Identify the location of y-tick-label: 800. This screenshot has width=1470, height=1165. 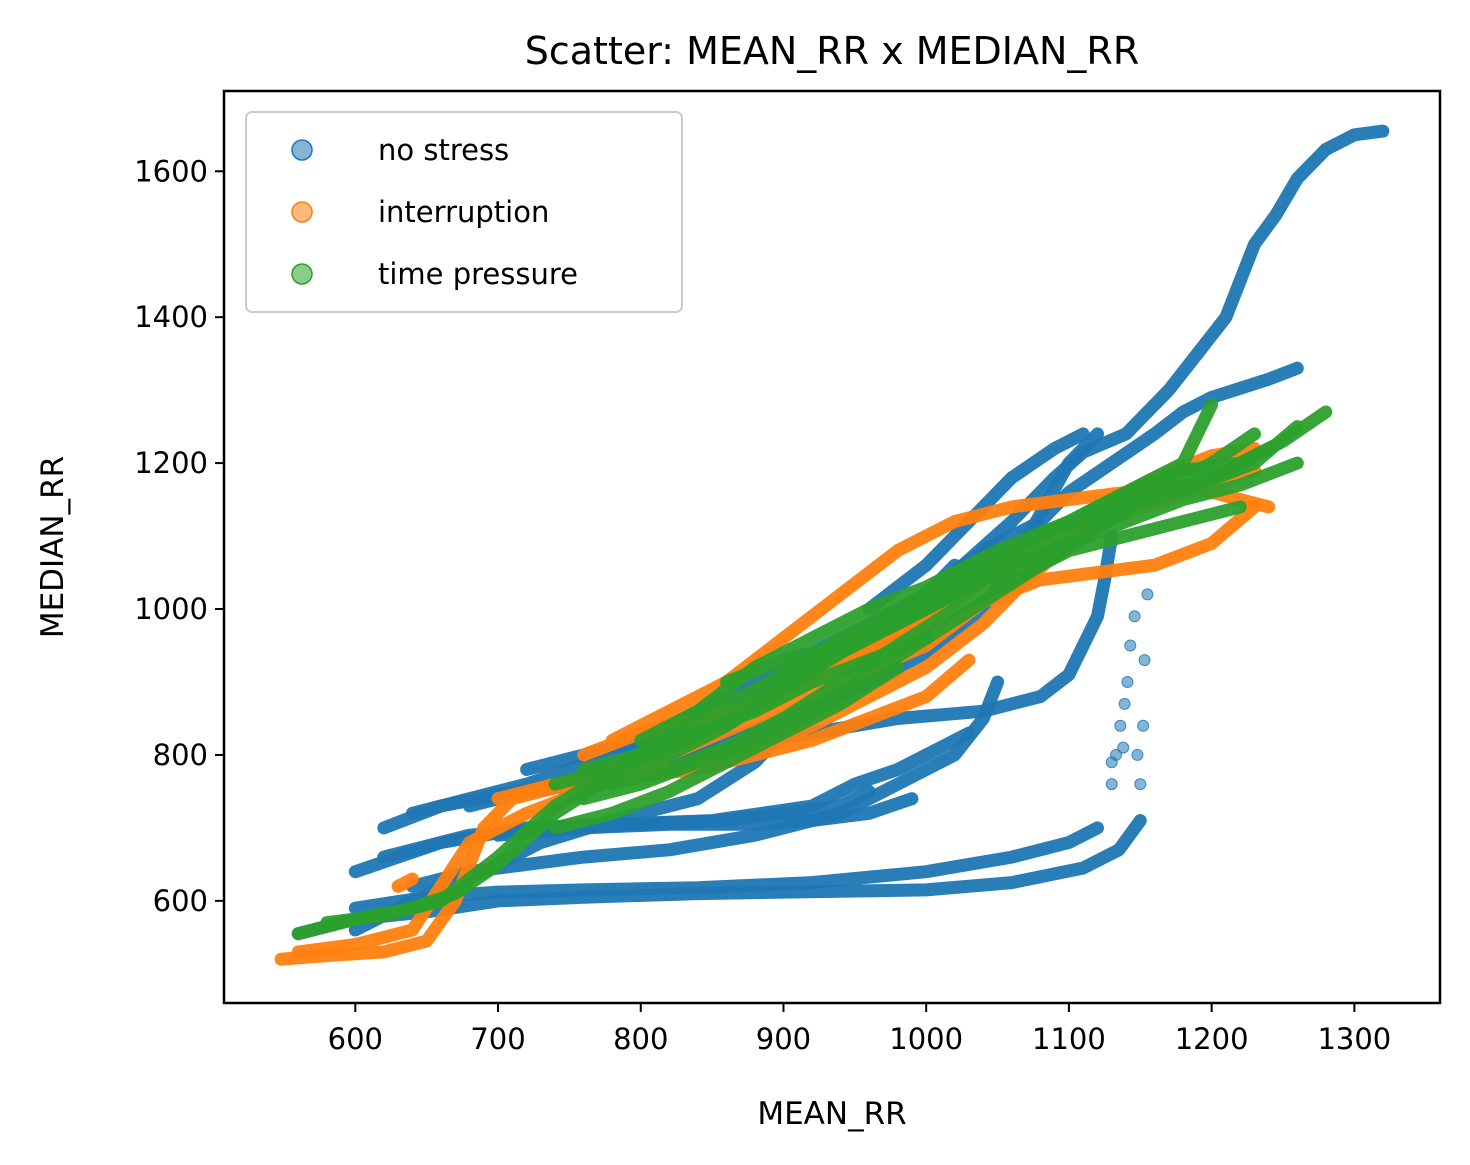
(180, 755).